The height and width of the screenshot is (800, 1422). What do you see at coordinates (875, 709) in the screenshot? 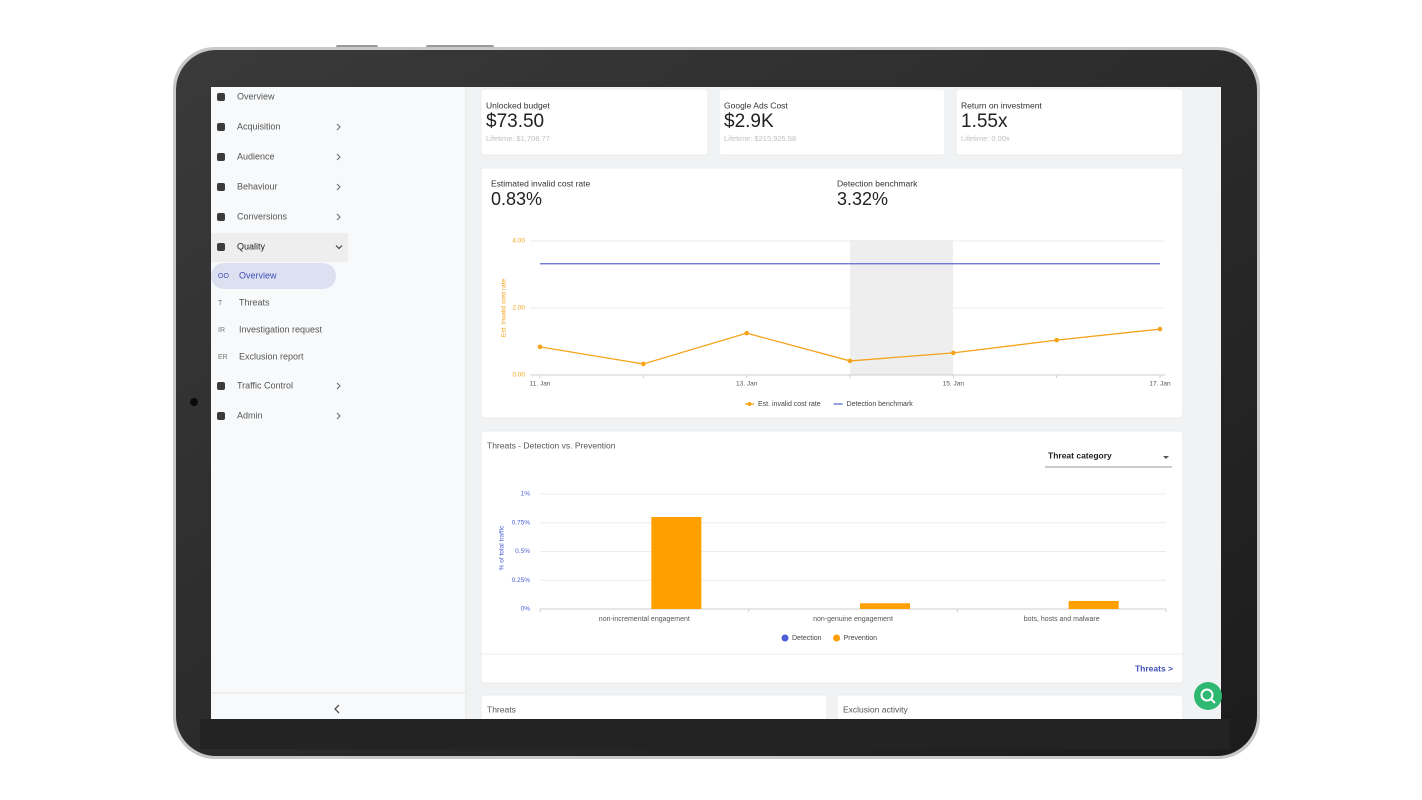
I see `card-title: Exclusion activity` at bounding box center [875, 709].